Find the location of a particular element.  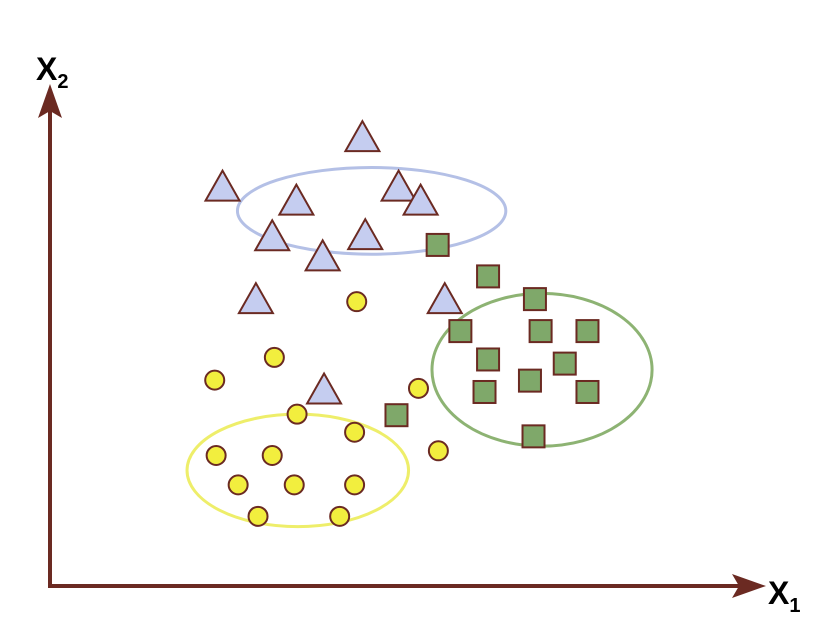

y-axis-label-main: X is located at coordinates (47, 69).